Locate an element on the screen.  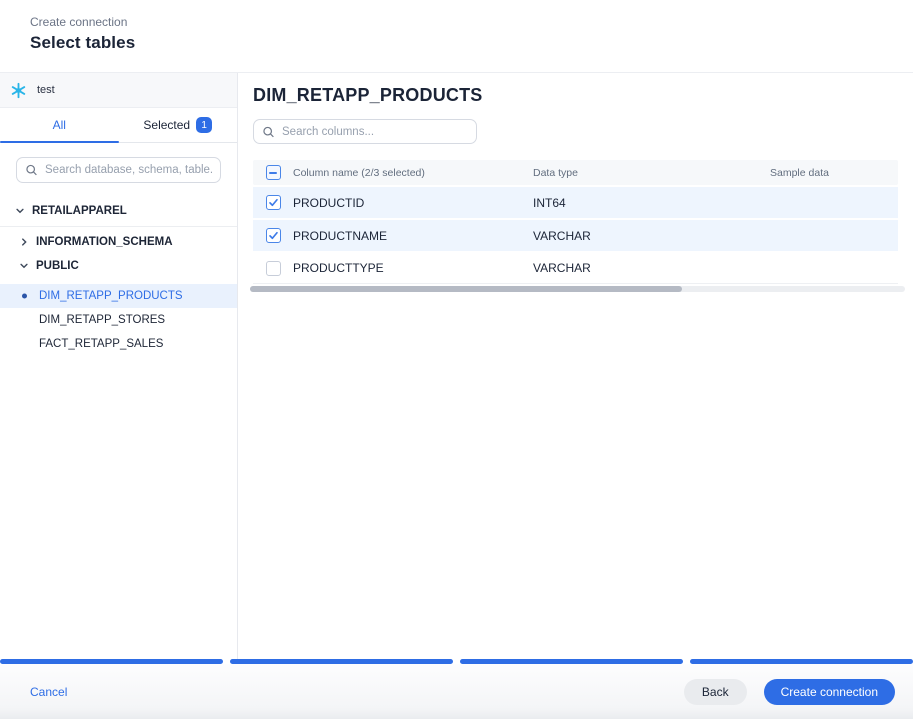
back-button: Back is located at coordinates (715, 691).